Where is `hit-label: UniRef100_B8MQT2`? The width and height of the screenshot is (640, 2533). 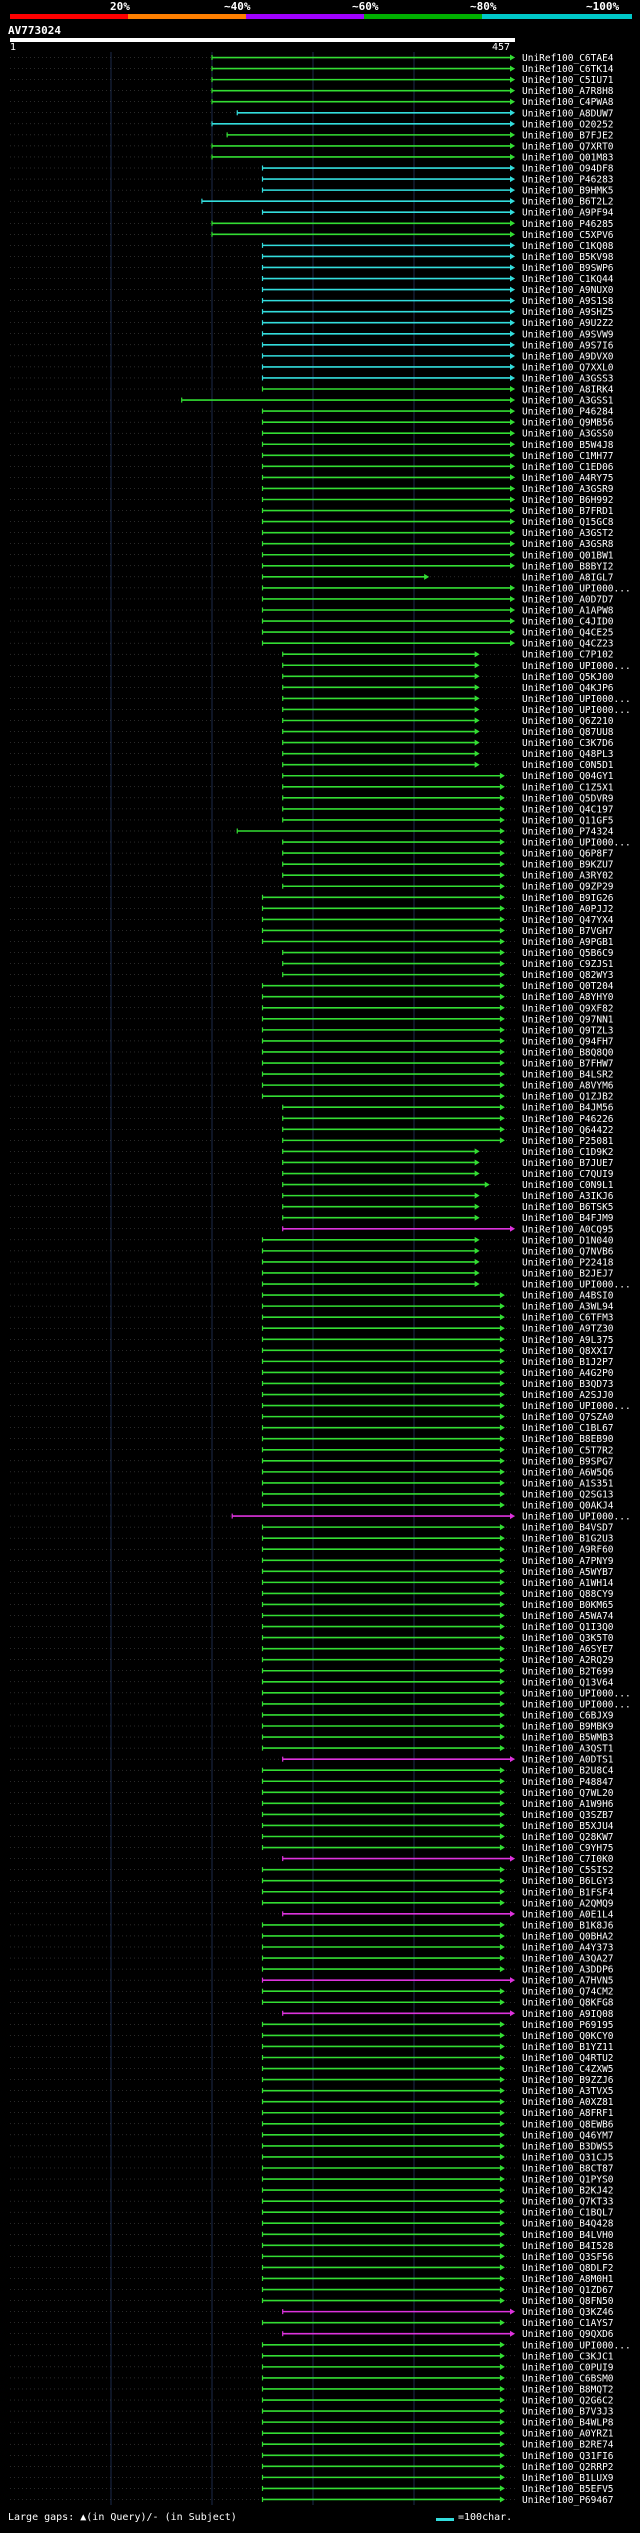
hit-label: UniRef100_B8MQT2 is located at coordinates (568, 2389).